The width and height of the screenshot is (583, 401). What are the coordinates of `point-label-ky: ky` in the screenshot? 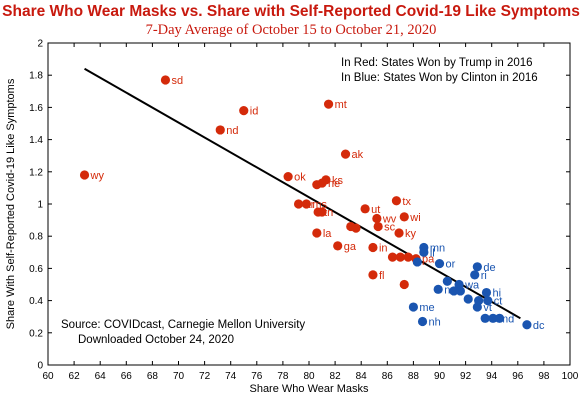 It's located at (411, 234).